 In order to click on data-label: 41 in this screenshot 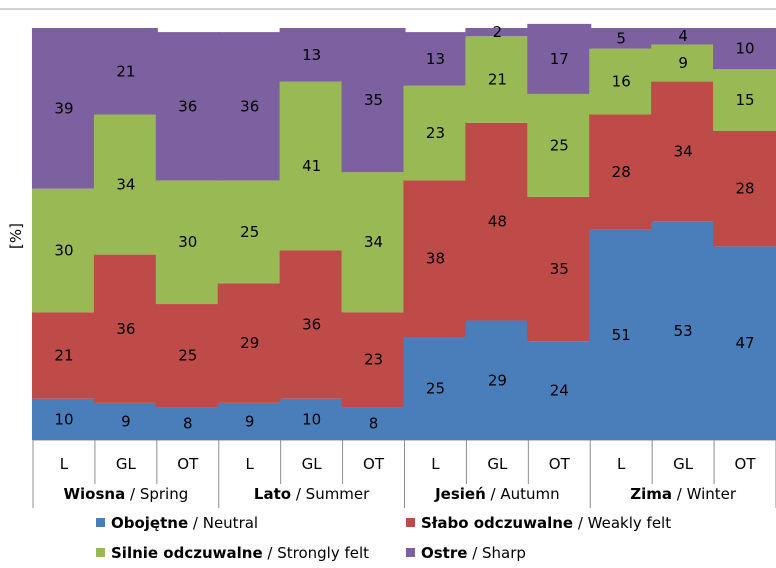, I will do `click(311, 166)`.